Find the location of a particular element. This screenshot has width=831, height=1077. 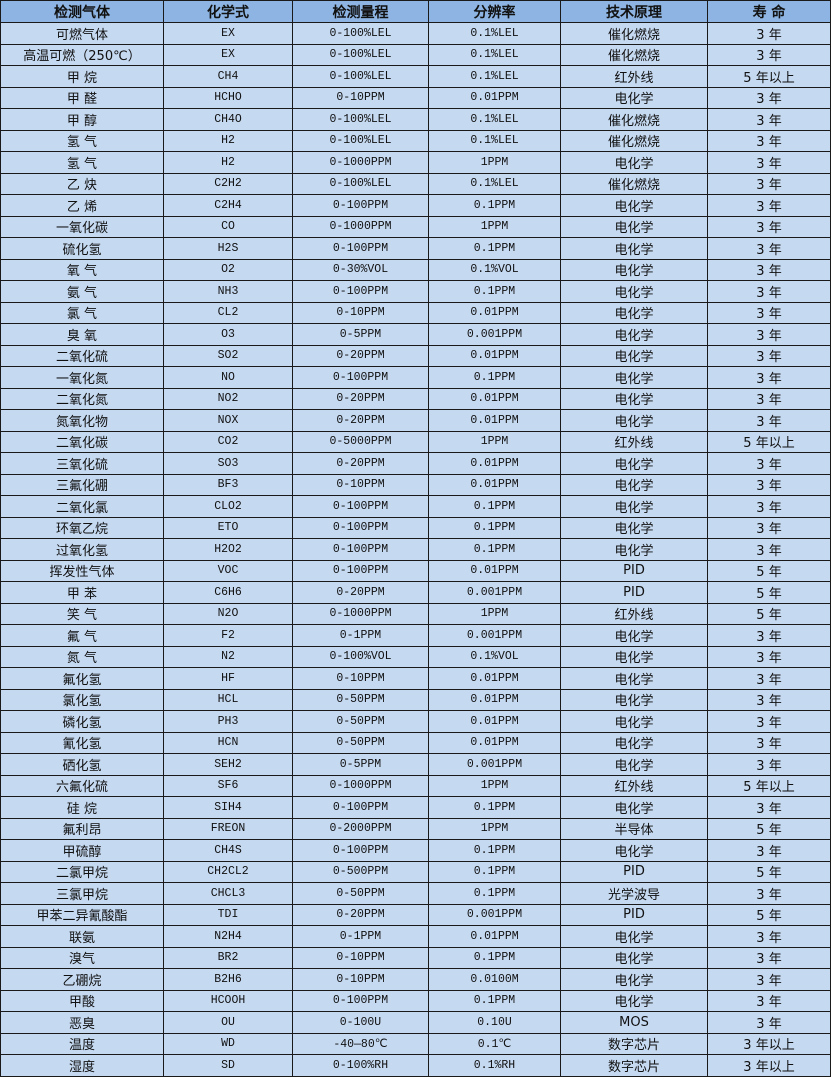

cell-gas-name: 联氨 is located at coordinates (82, 936).